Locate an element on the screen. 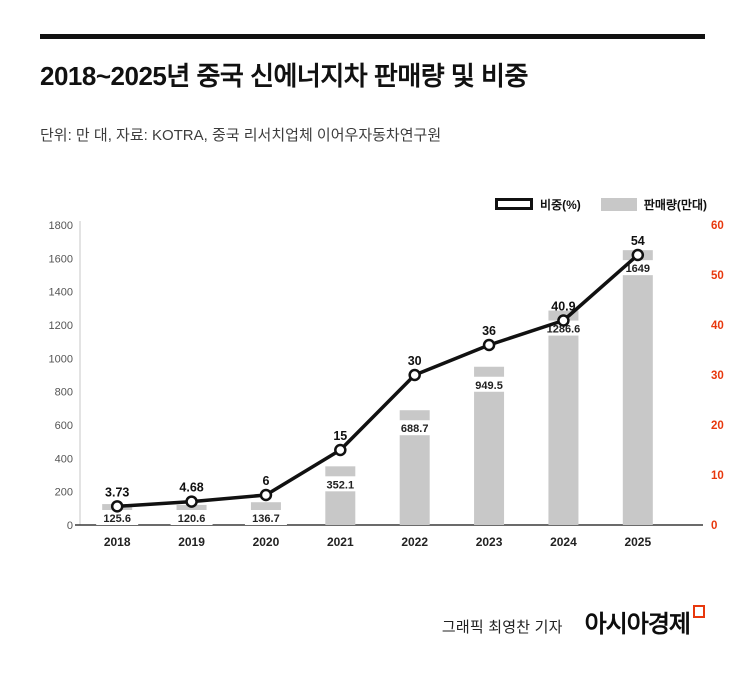 This screenshot has height=678, width=745. left-axis-tick: 1200 is located at coordinates (61, 326).